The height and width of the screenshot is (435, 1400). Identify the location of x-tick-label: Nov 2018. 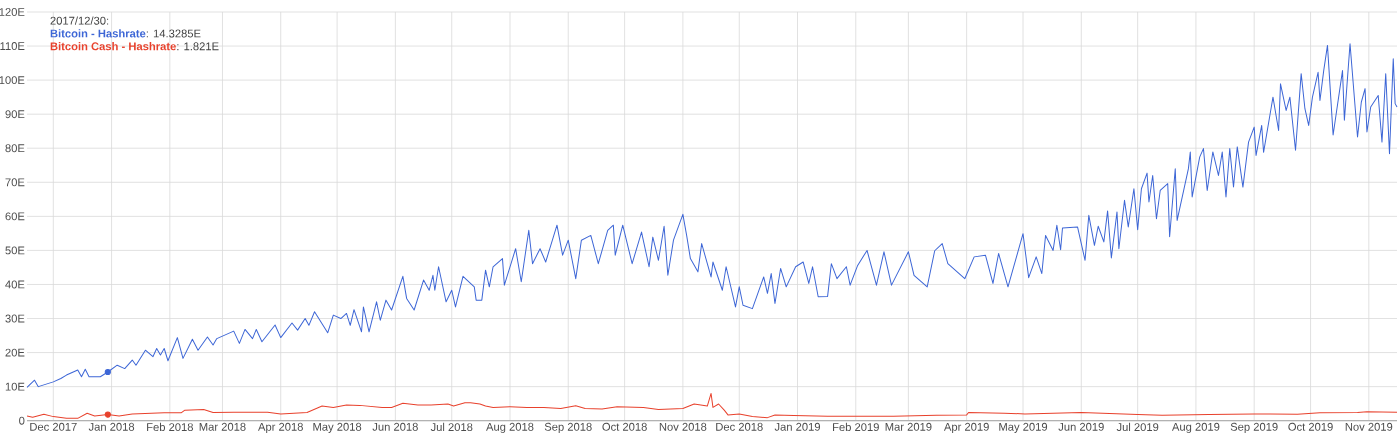
(683, 426).